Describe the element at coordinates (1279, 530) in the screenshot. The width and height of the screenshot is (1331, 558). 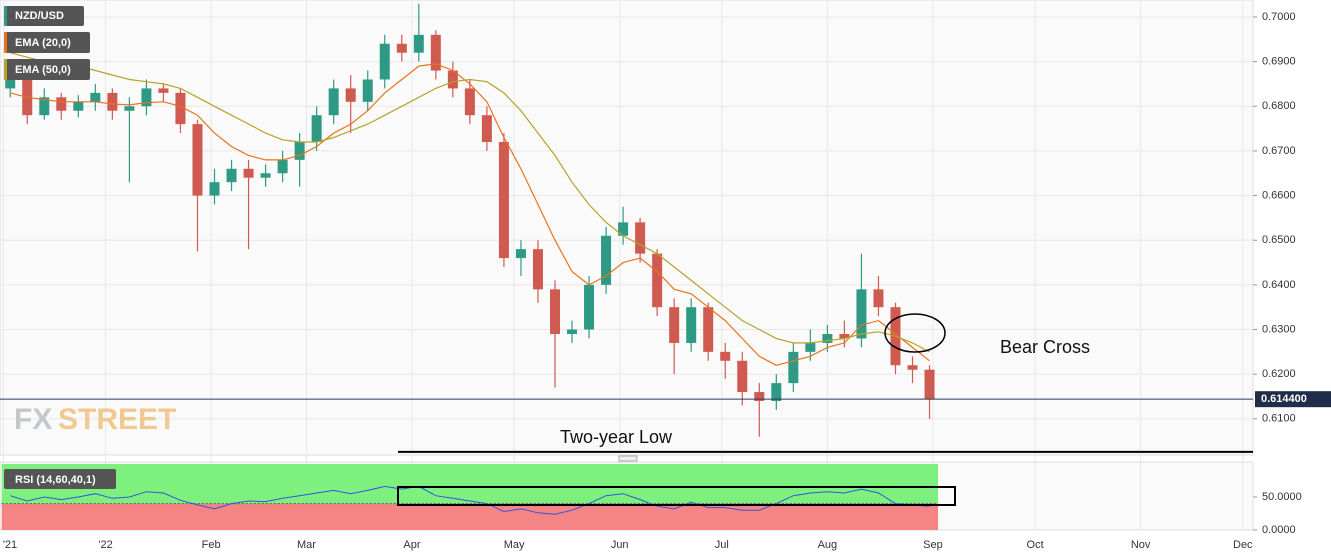
I see `y-tick-label: 0.0000` at that location.